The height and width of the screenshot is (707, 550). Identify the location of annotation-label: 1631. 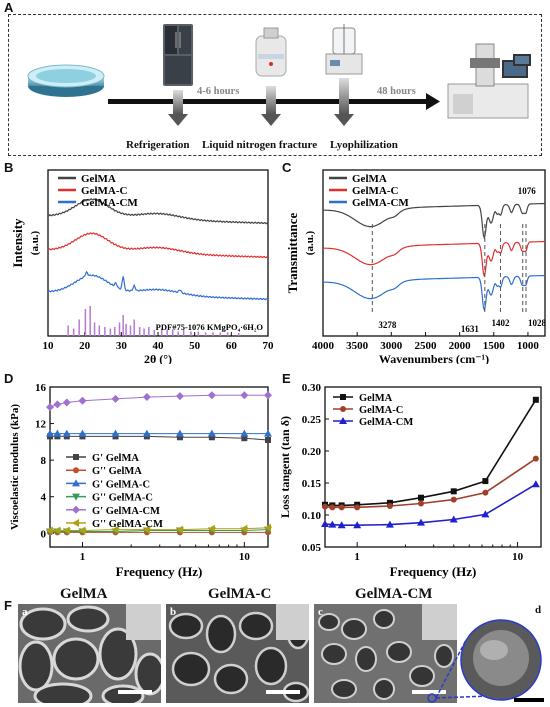
(470, 329).